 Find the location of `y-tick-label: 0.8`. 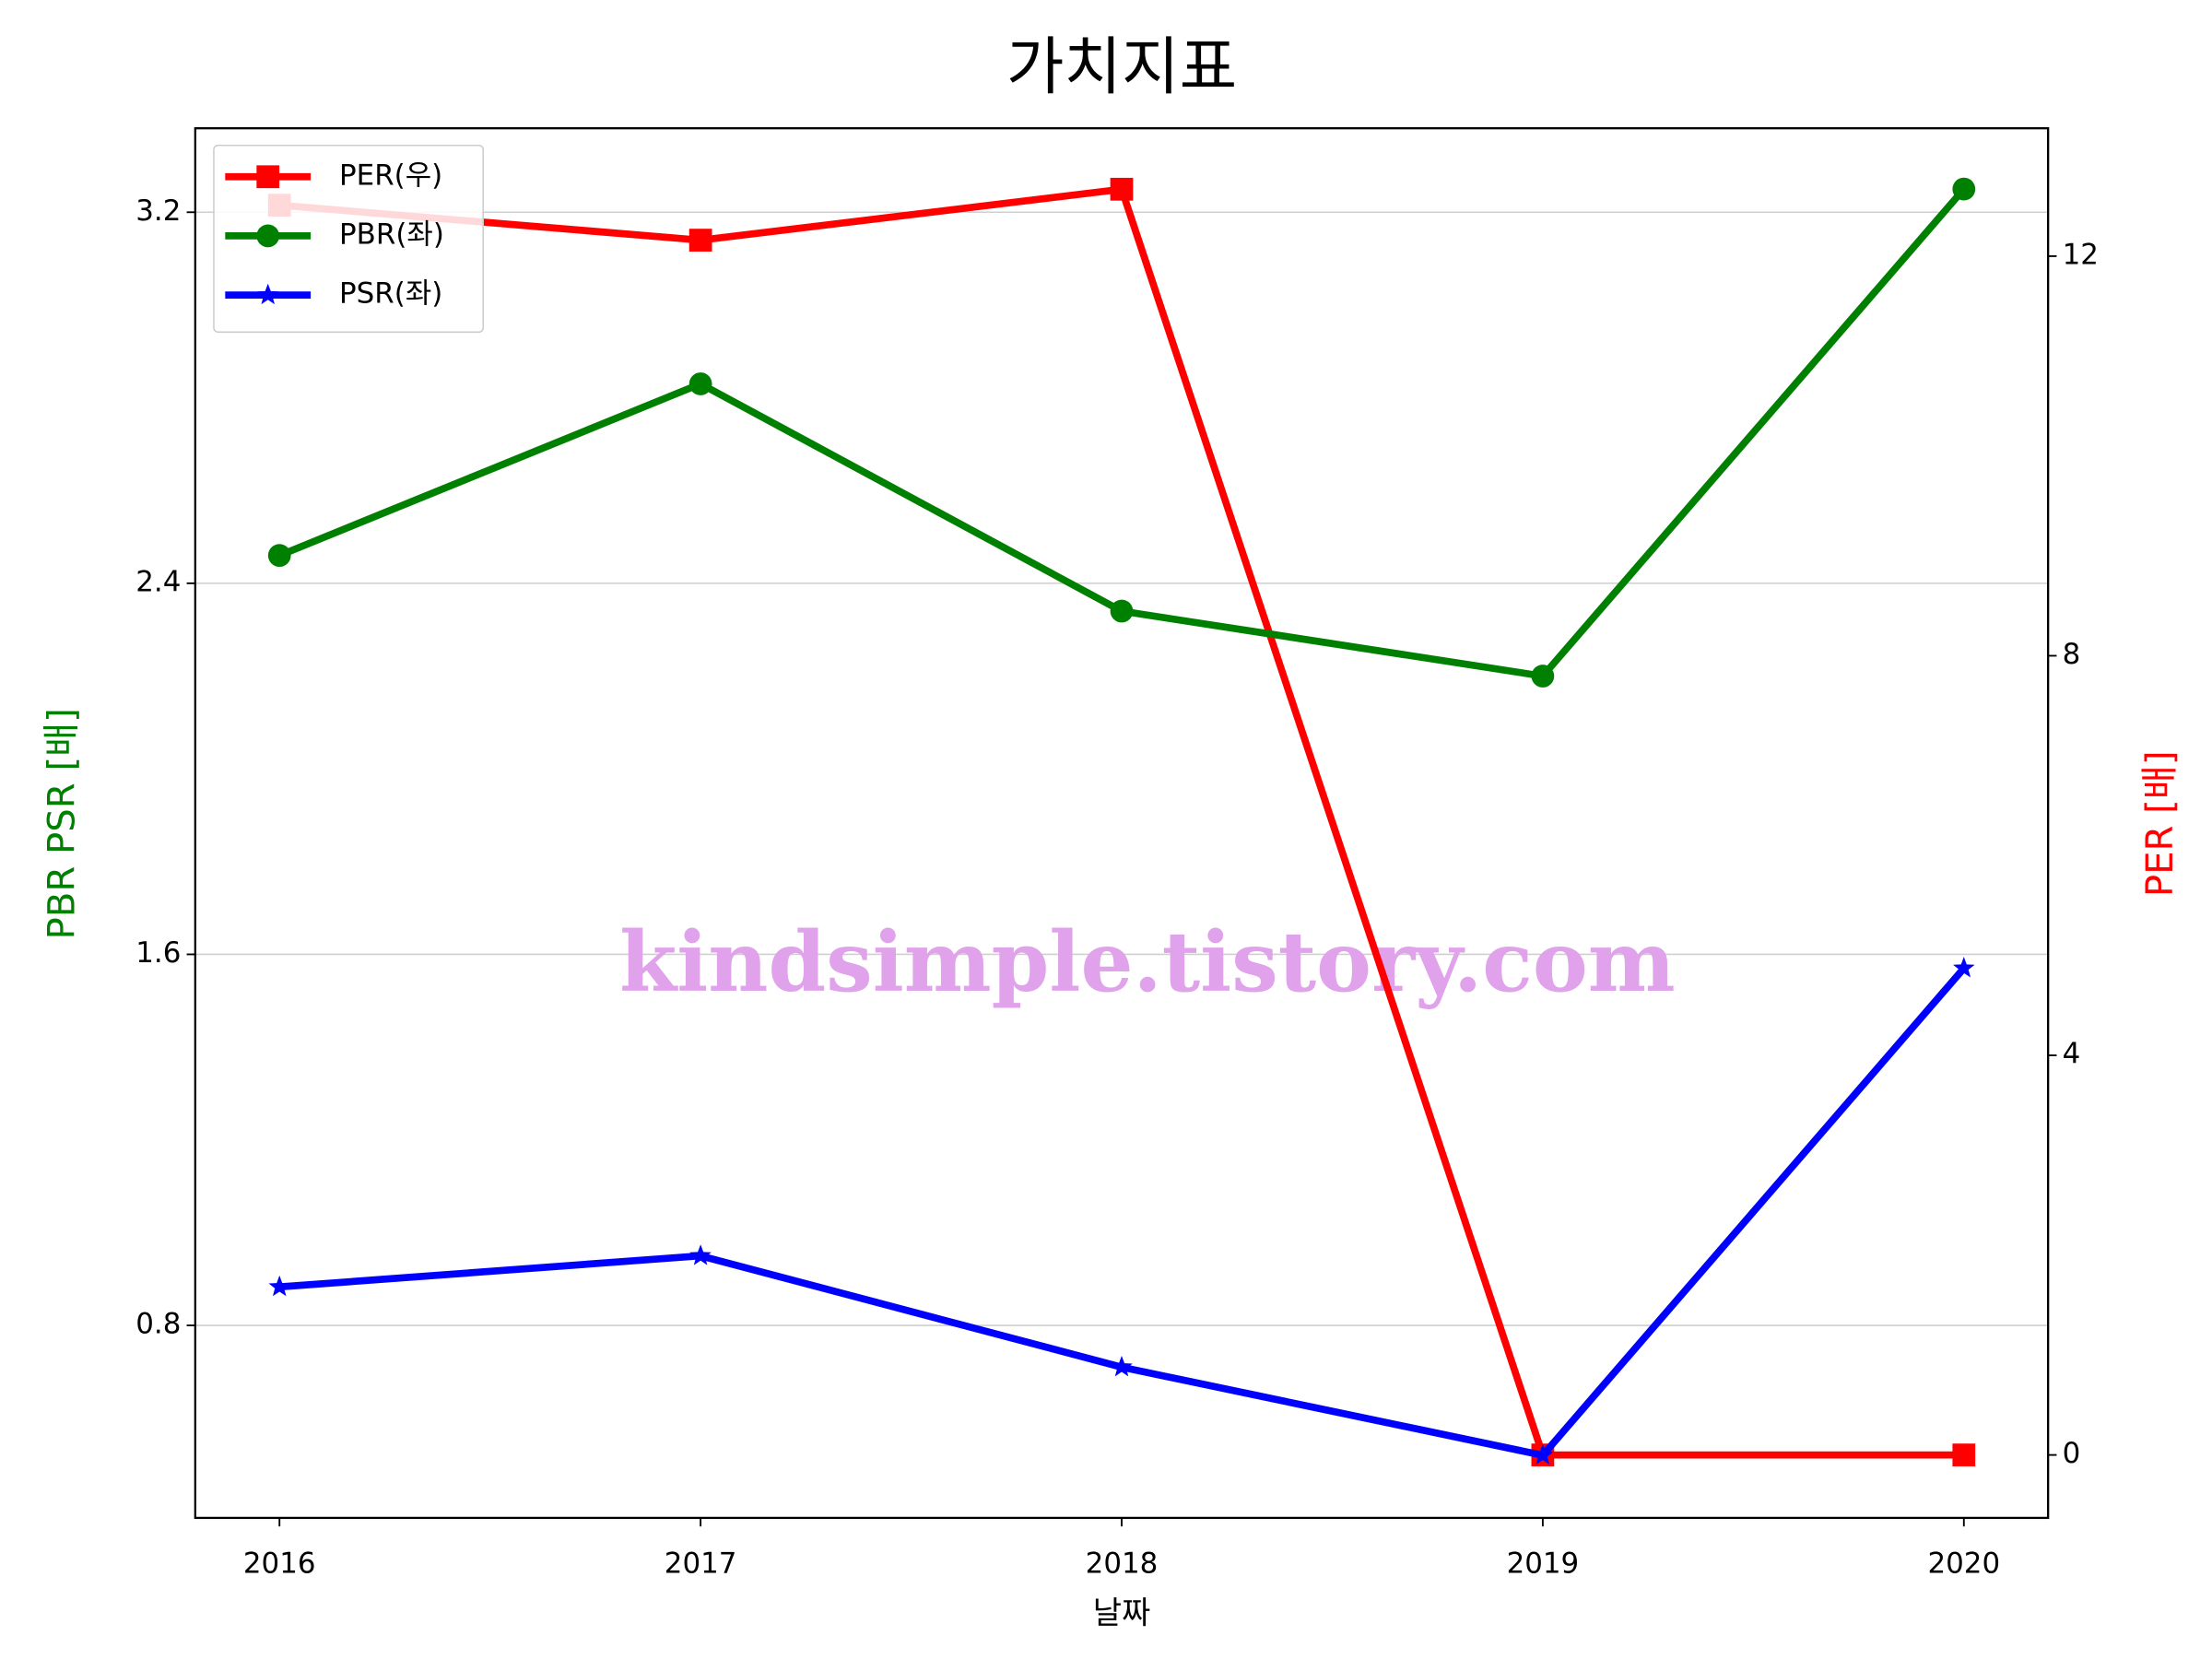

y-tick-label: 0.8 is located at coordinates (158, 1324).